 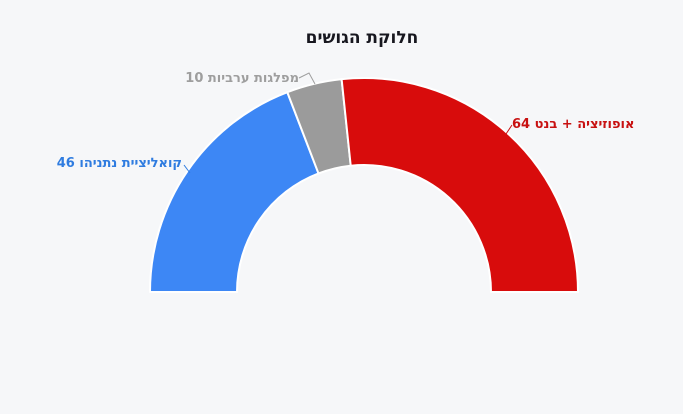 What do you see at coordinates (242, 78) in the screenshot?
I see `data-label-arab-parties: מפלגות ערביות 10` at bounding box center [242, 78].